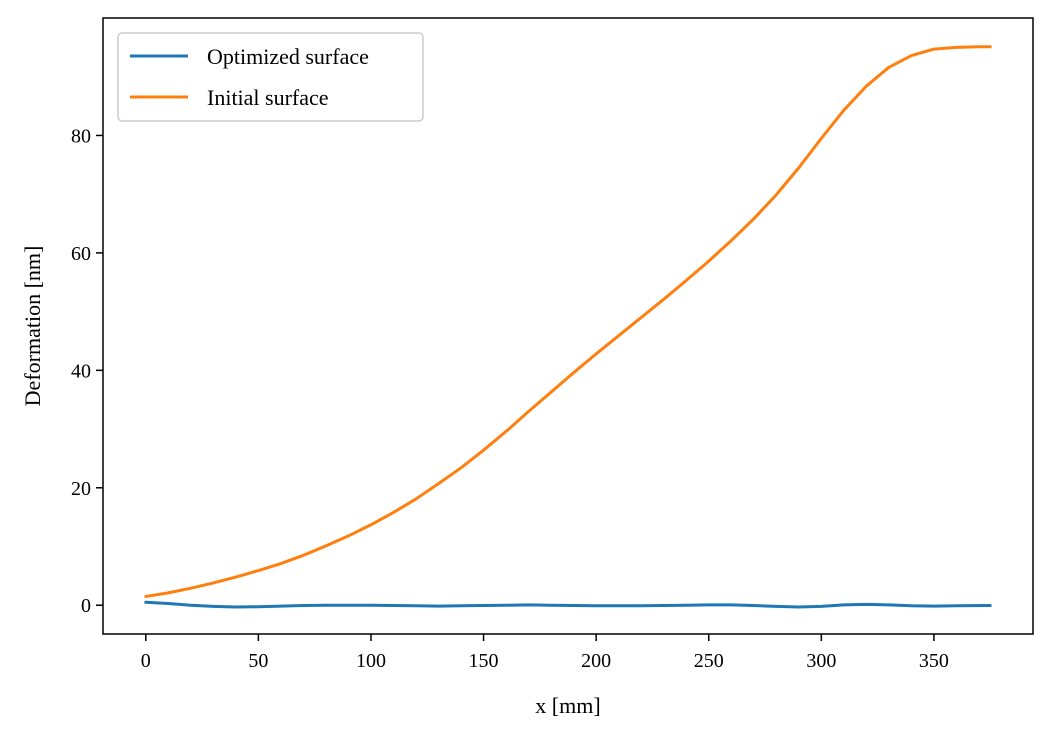 This screenshot has height=738, width=1054. I want to click on legend-box, so click(270, 77).